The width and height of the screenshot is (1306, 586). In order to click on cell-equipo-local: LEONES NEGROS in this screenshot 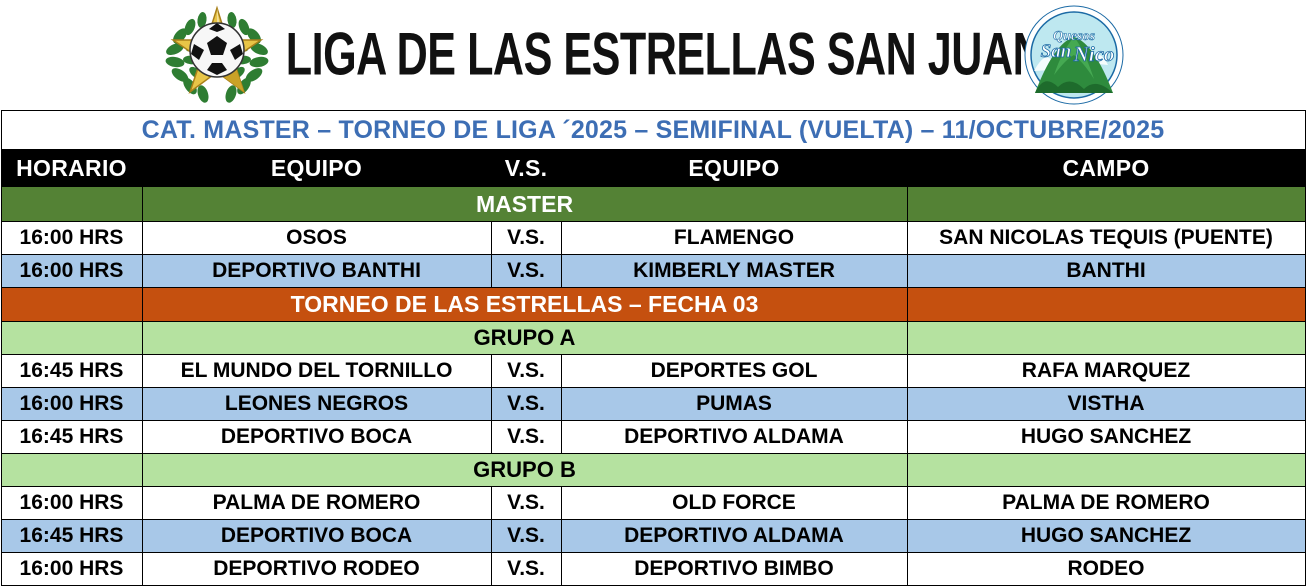, I will do `click(316, 404)`.